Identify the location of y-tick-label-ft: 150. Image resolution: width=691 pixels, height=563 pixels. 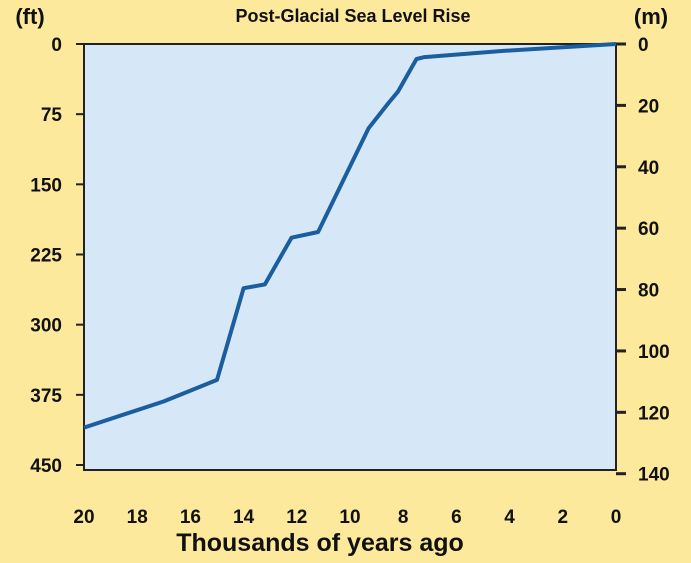
(46, 185).